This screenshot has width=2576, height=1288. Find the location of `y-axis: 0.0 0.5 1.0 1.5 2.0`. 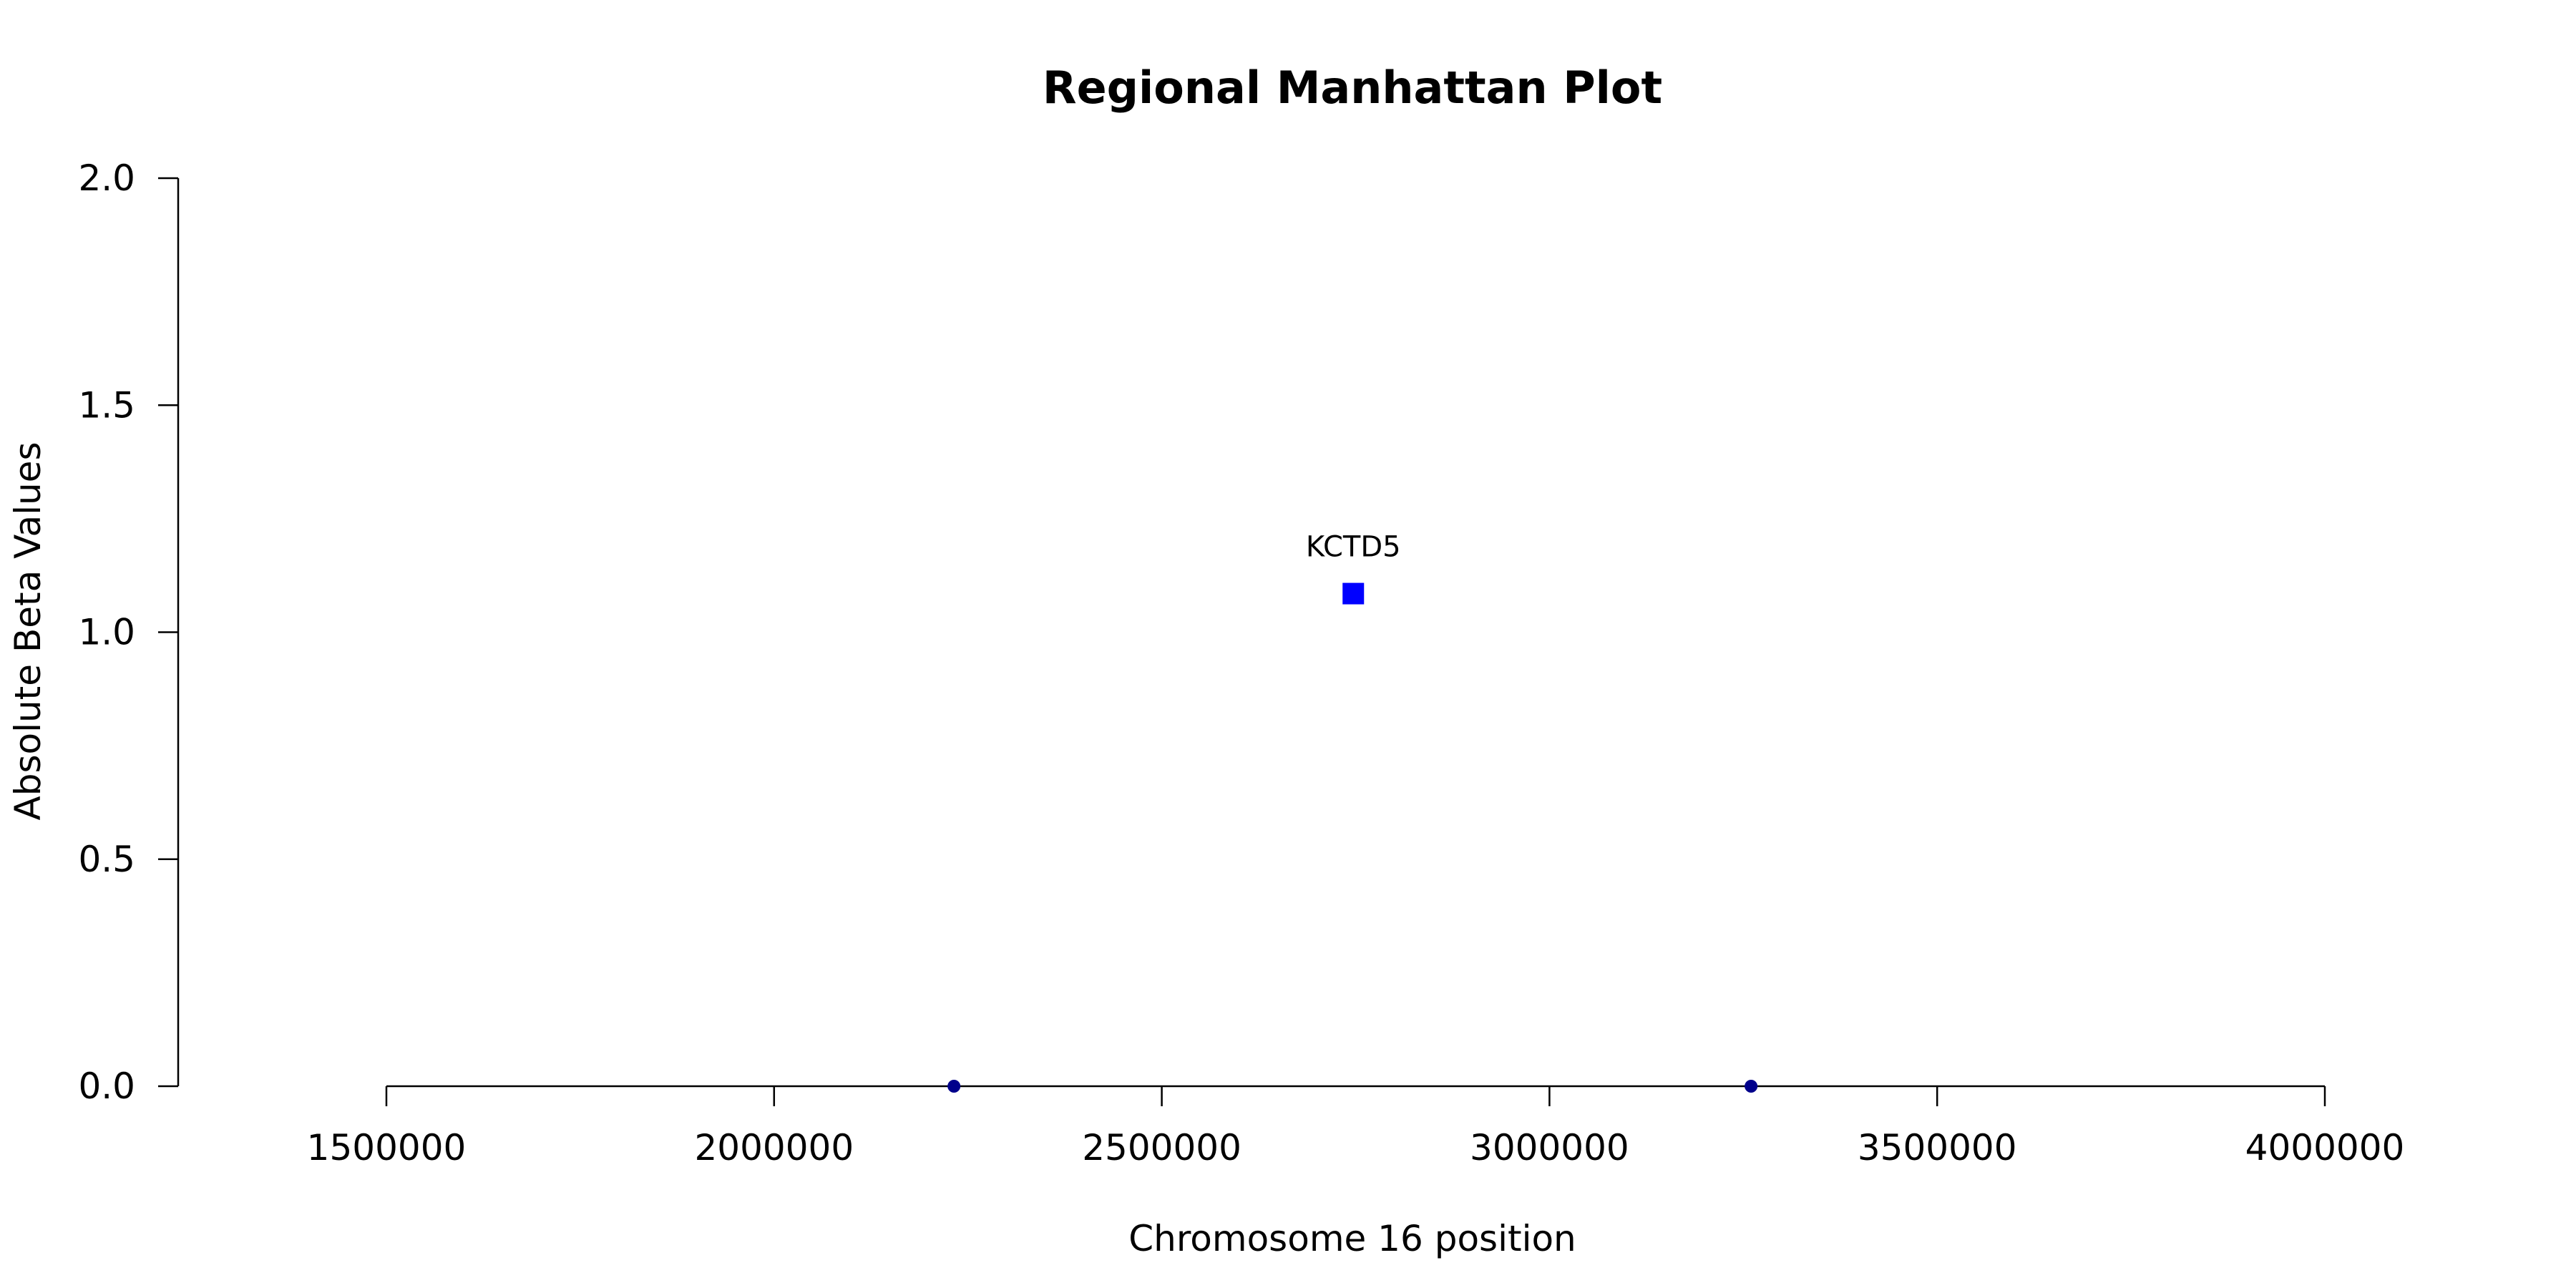

y-axis: 0.0 0.5 1.0 1.5 2.0 is located at coordinates (129, 632).